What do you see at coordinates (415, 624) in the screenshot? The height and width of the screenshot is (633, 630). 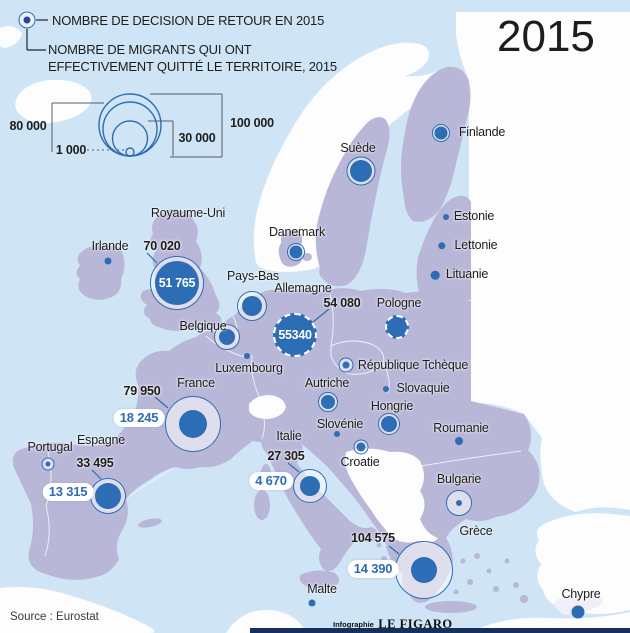 I see `le-figaro-logo: LE FIGARO` at bounding box center [415, 624].